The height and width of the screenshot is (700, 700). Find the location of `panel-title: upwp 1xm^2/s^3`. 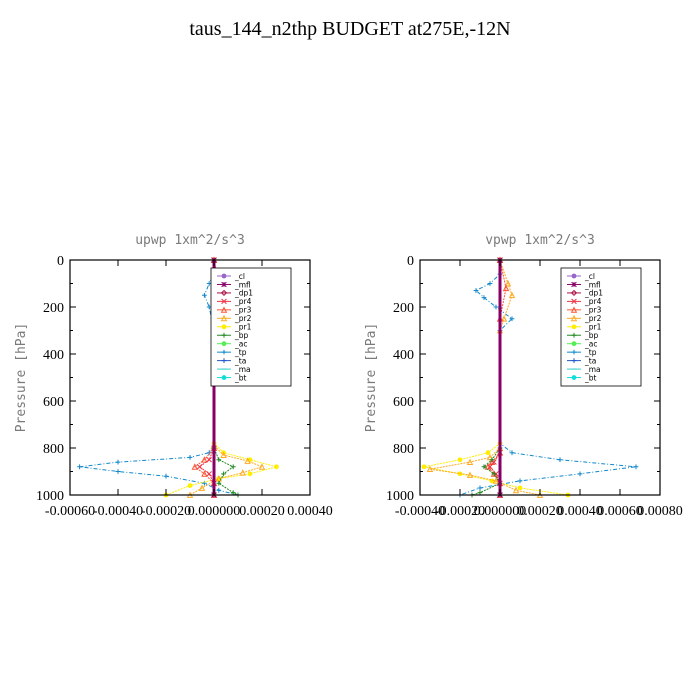

panel-title: upwp 1xm^2/s^3 is located at coordinates (190, 240).